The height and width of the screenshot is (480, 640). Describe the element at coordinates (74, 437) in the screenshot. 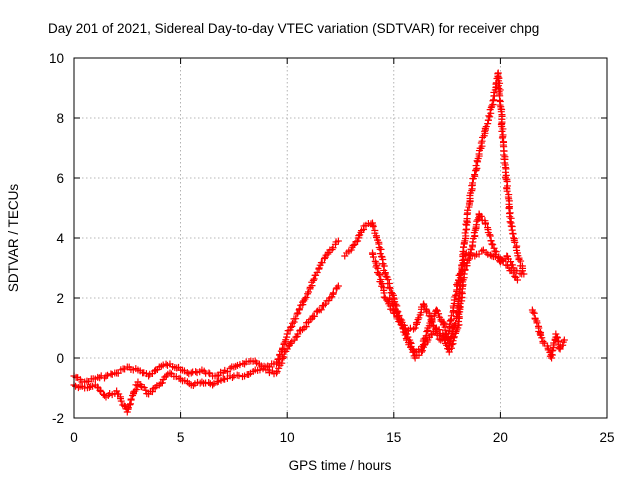

I see `x-tick-label: 0` at that location.